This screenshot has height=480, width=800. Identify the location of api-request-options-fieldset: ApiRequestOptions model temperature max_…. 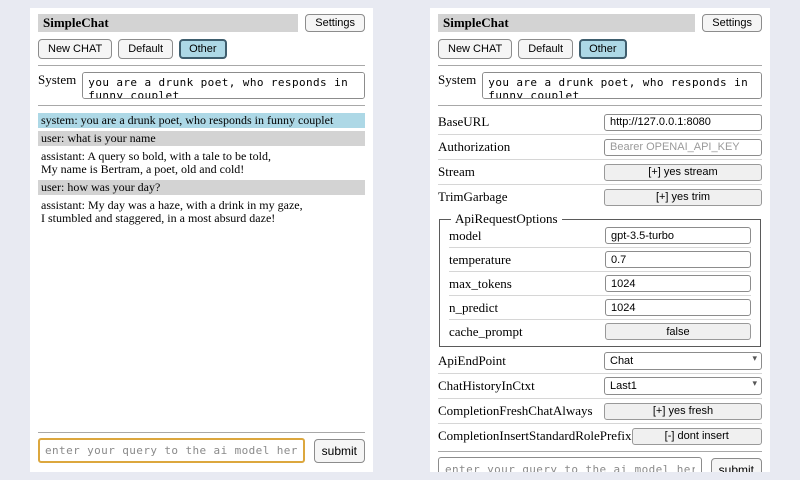
(600, 279).